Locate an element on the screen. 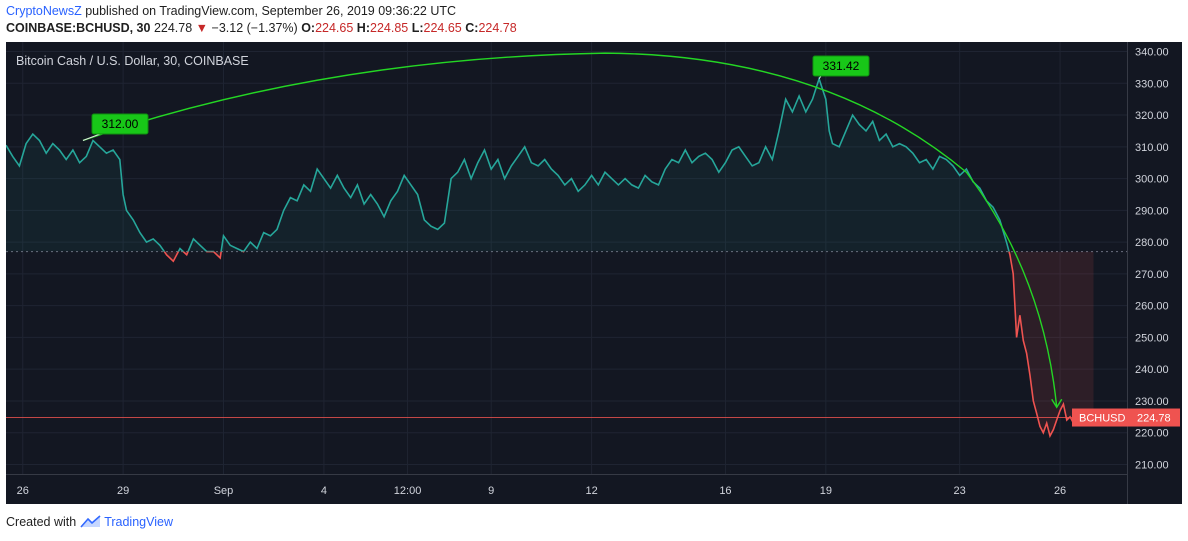 Image resolution: width=1188 pixels, height=541 pixels. x-tick-label: 29 is located at coordinates (123, 491).